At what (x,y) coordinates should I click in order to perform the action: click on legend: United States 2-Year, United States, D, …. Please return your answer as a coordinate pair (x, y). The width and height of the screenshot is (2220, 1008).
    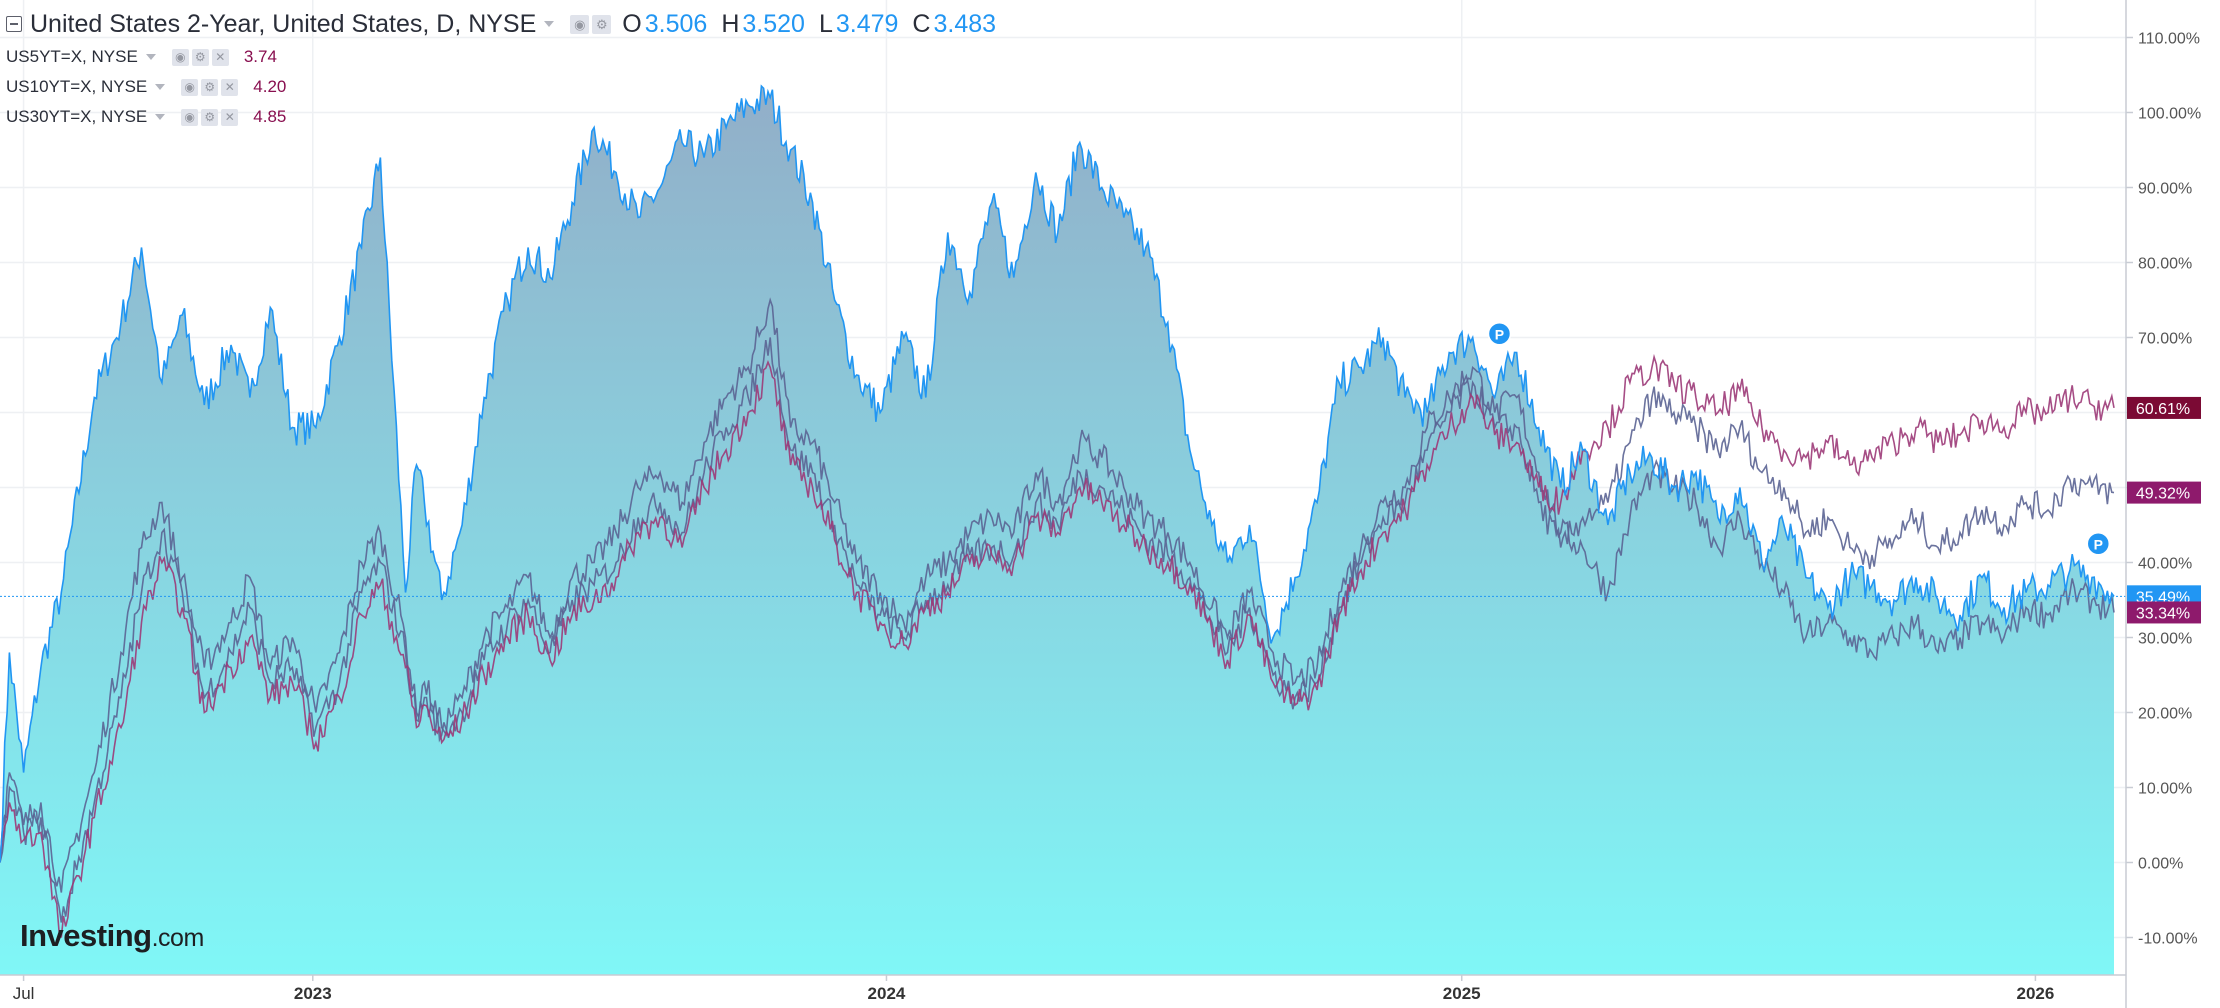
    Looking at the image, I should click on (504, 69).